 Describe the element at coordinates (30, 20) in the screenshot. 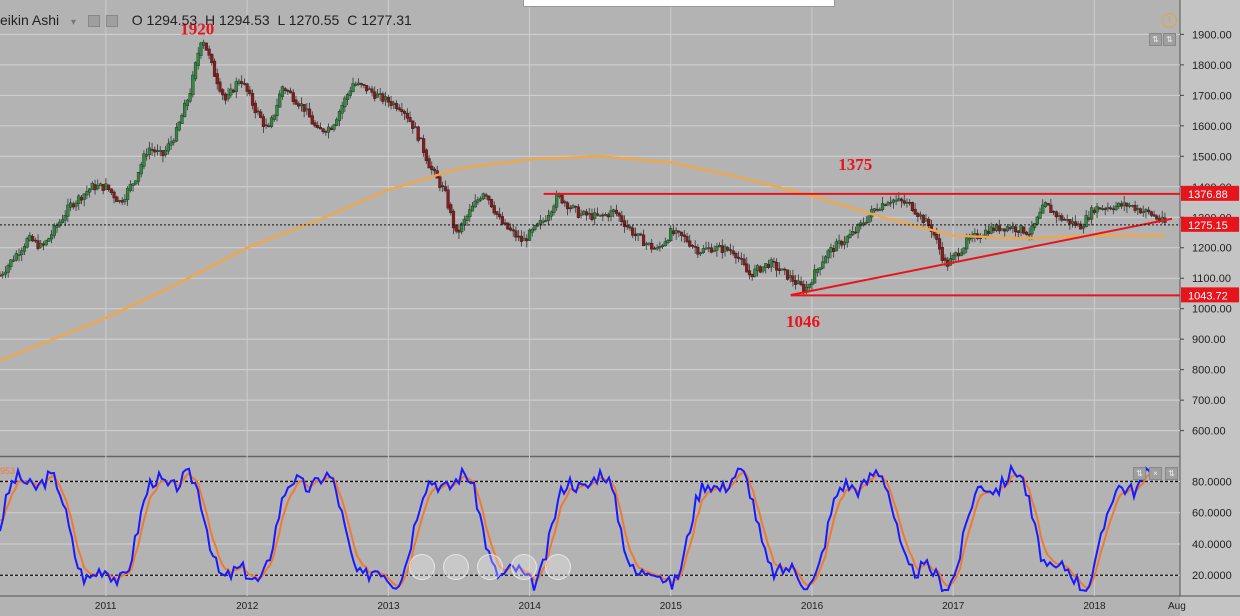

I see `symbol-label: eikin Ashi` at that location.